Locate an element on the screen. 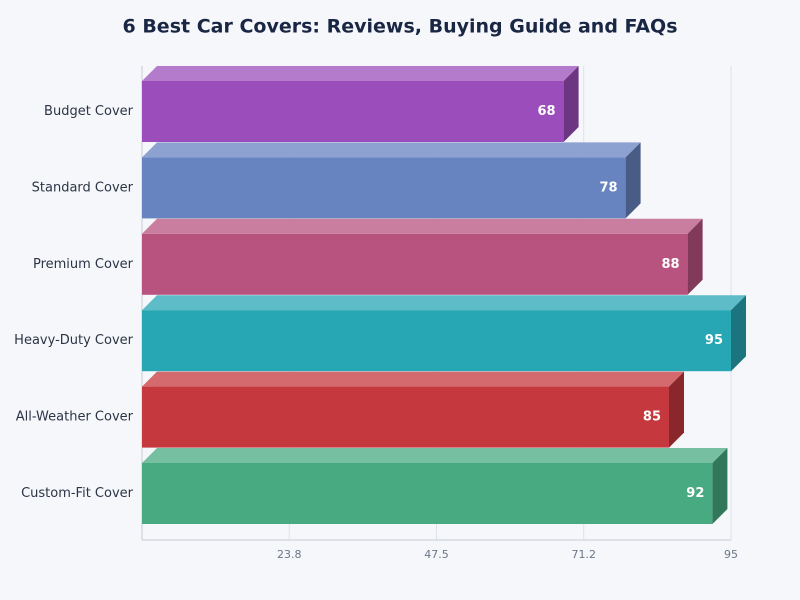  value-label: 95 is located at coordinates (714, 340).